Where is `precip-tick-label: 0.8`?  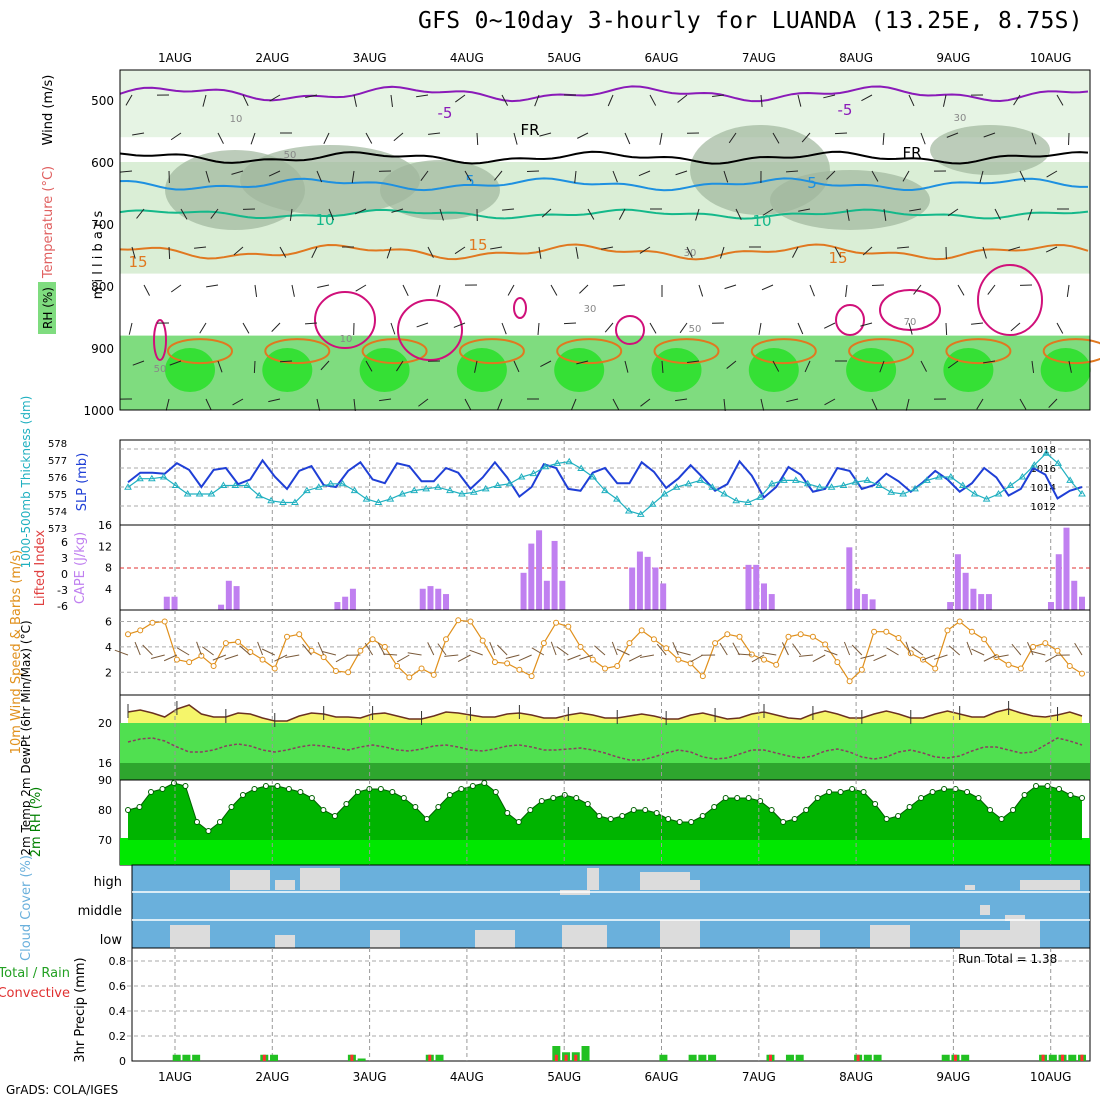
precip-tick-label: 0.8 is located at coordinates (118, 961).